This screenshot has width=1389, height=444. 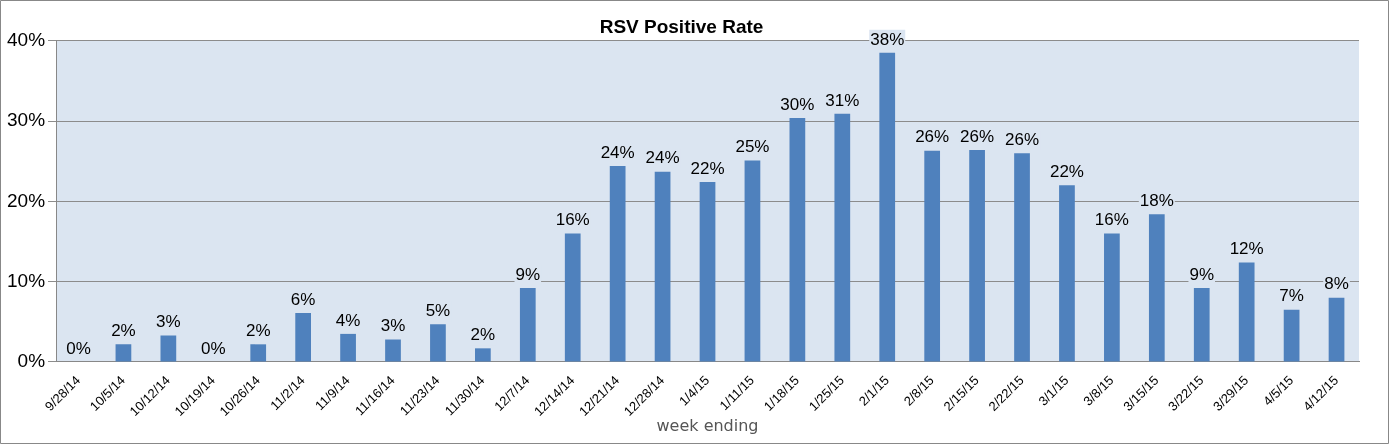 What do you see at coordinates (707, 425) in the screenshot?
I see `x-axis-title: week ending` at bounding box center [707, 425].